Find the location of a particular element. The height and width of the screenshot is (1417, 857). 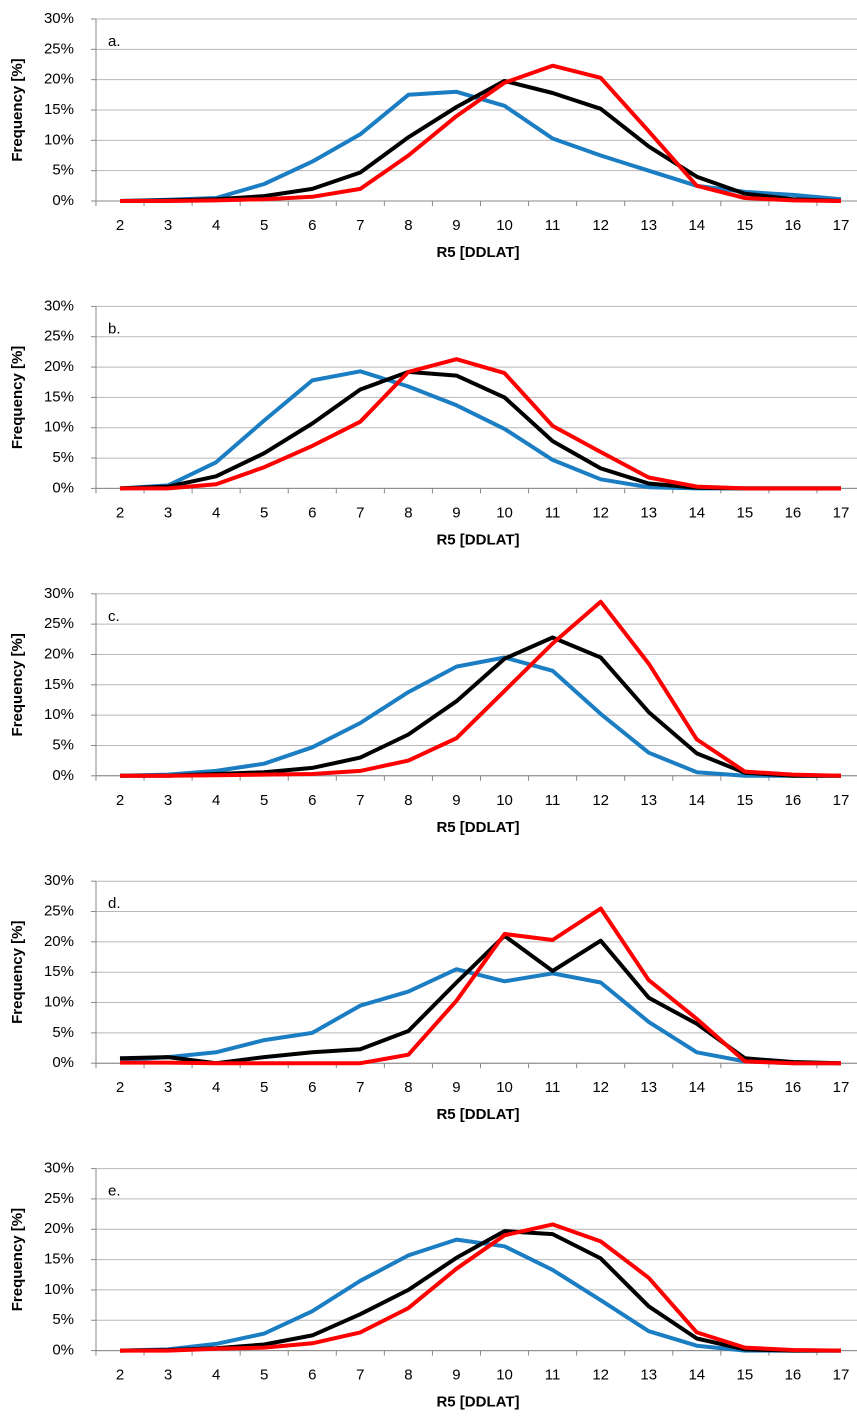

panel-label: b. is located at coordinates (114, 328).